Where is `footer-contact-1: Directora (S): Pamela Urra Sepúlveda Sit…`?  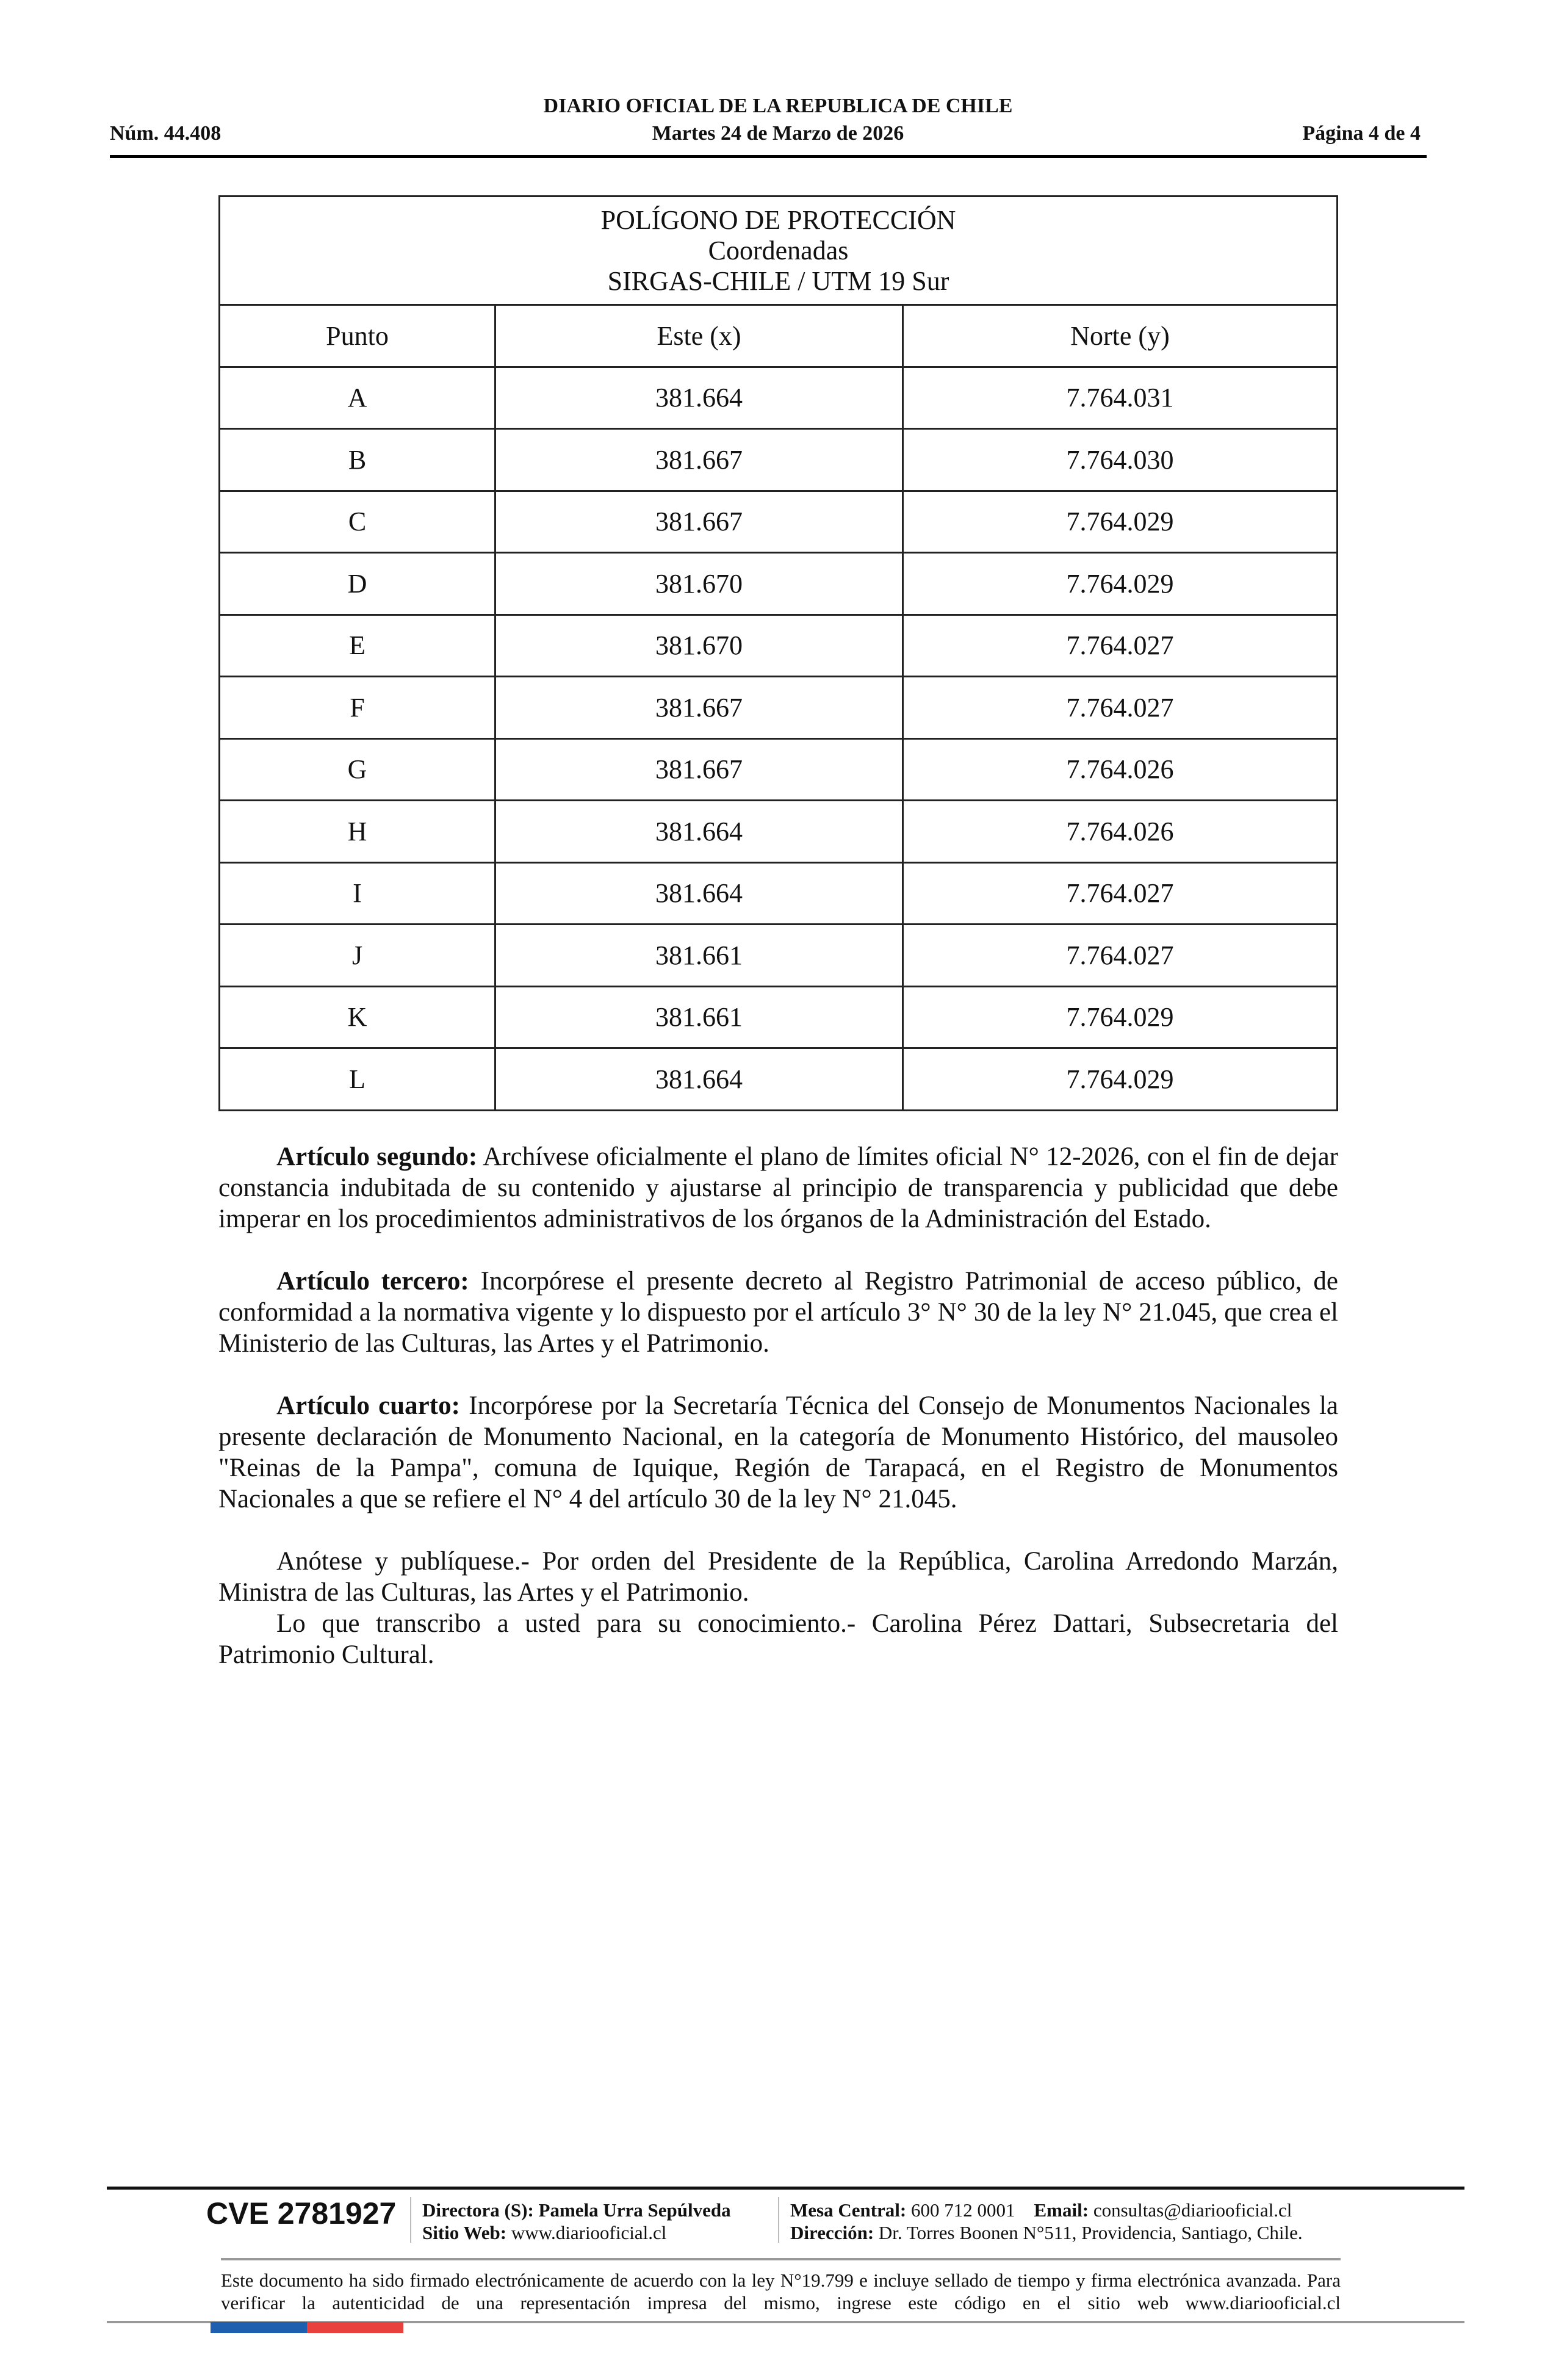
footer-contact-1: Directora (S): Pamela Urra Sepúlveda Sit… is located at coordinates (576, 2221).